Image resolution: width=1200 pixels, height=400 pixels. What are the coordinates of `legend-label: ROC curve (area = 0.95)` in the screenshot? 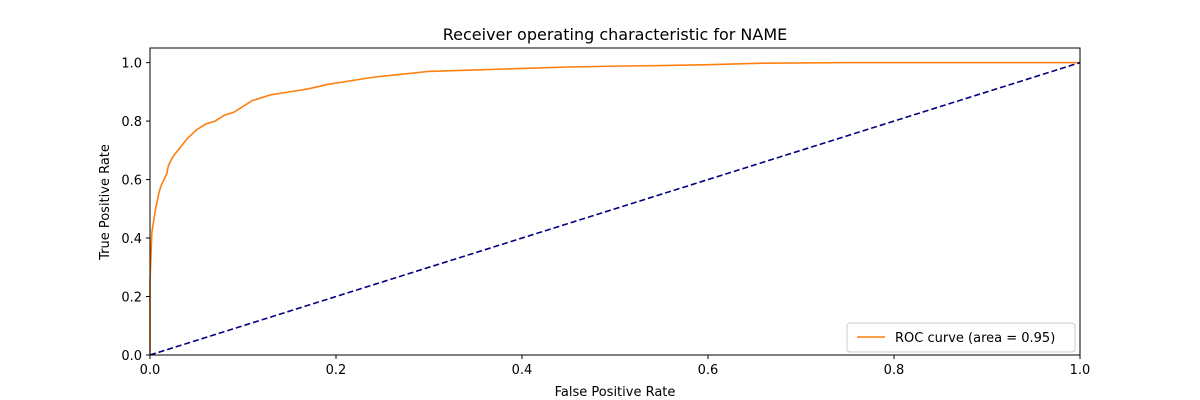 It's located at (975, 338).